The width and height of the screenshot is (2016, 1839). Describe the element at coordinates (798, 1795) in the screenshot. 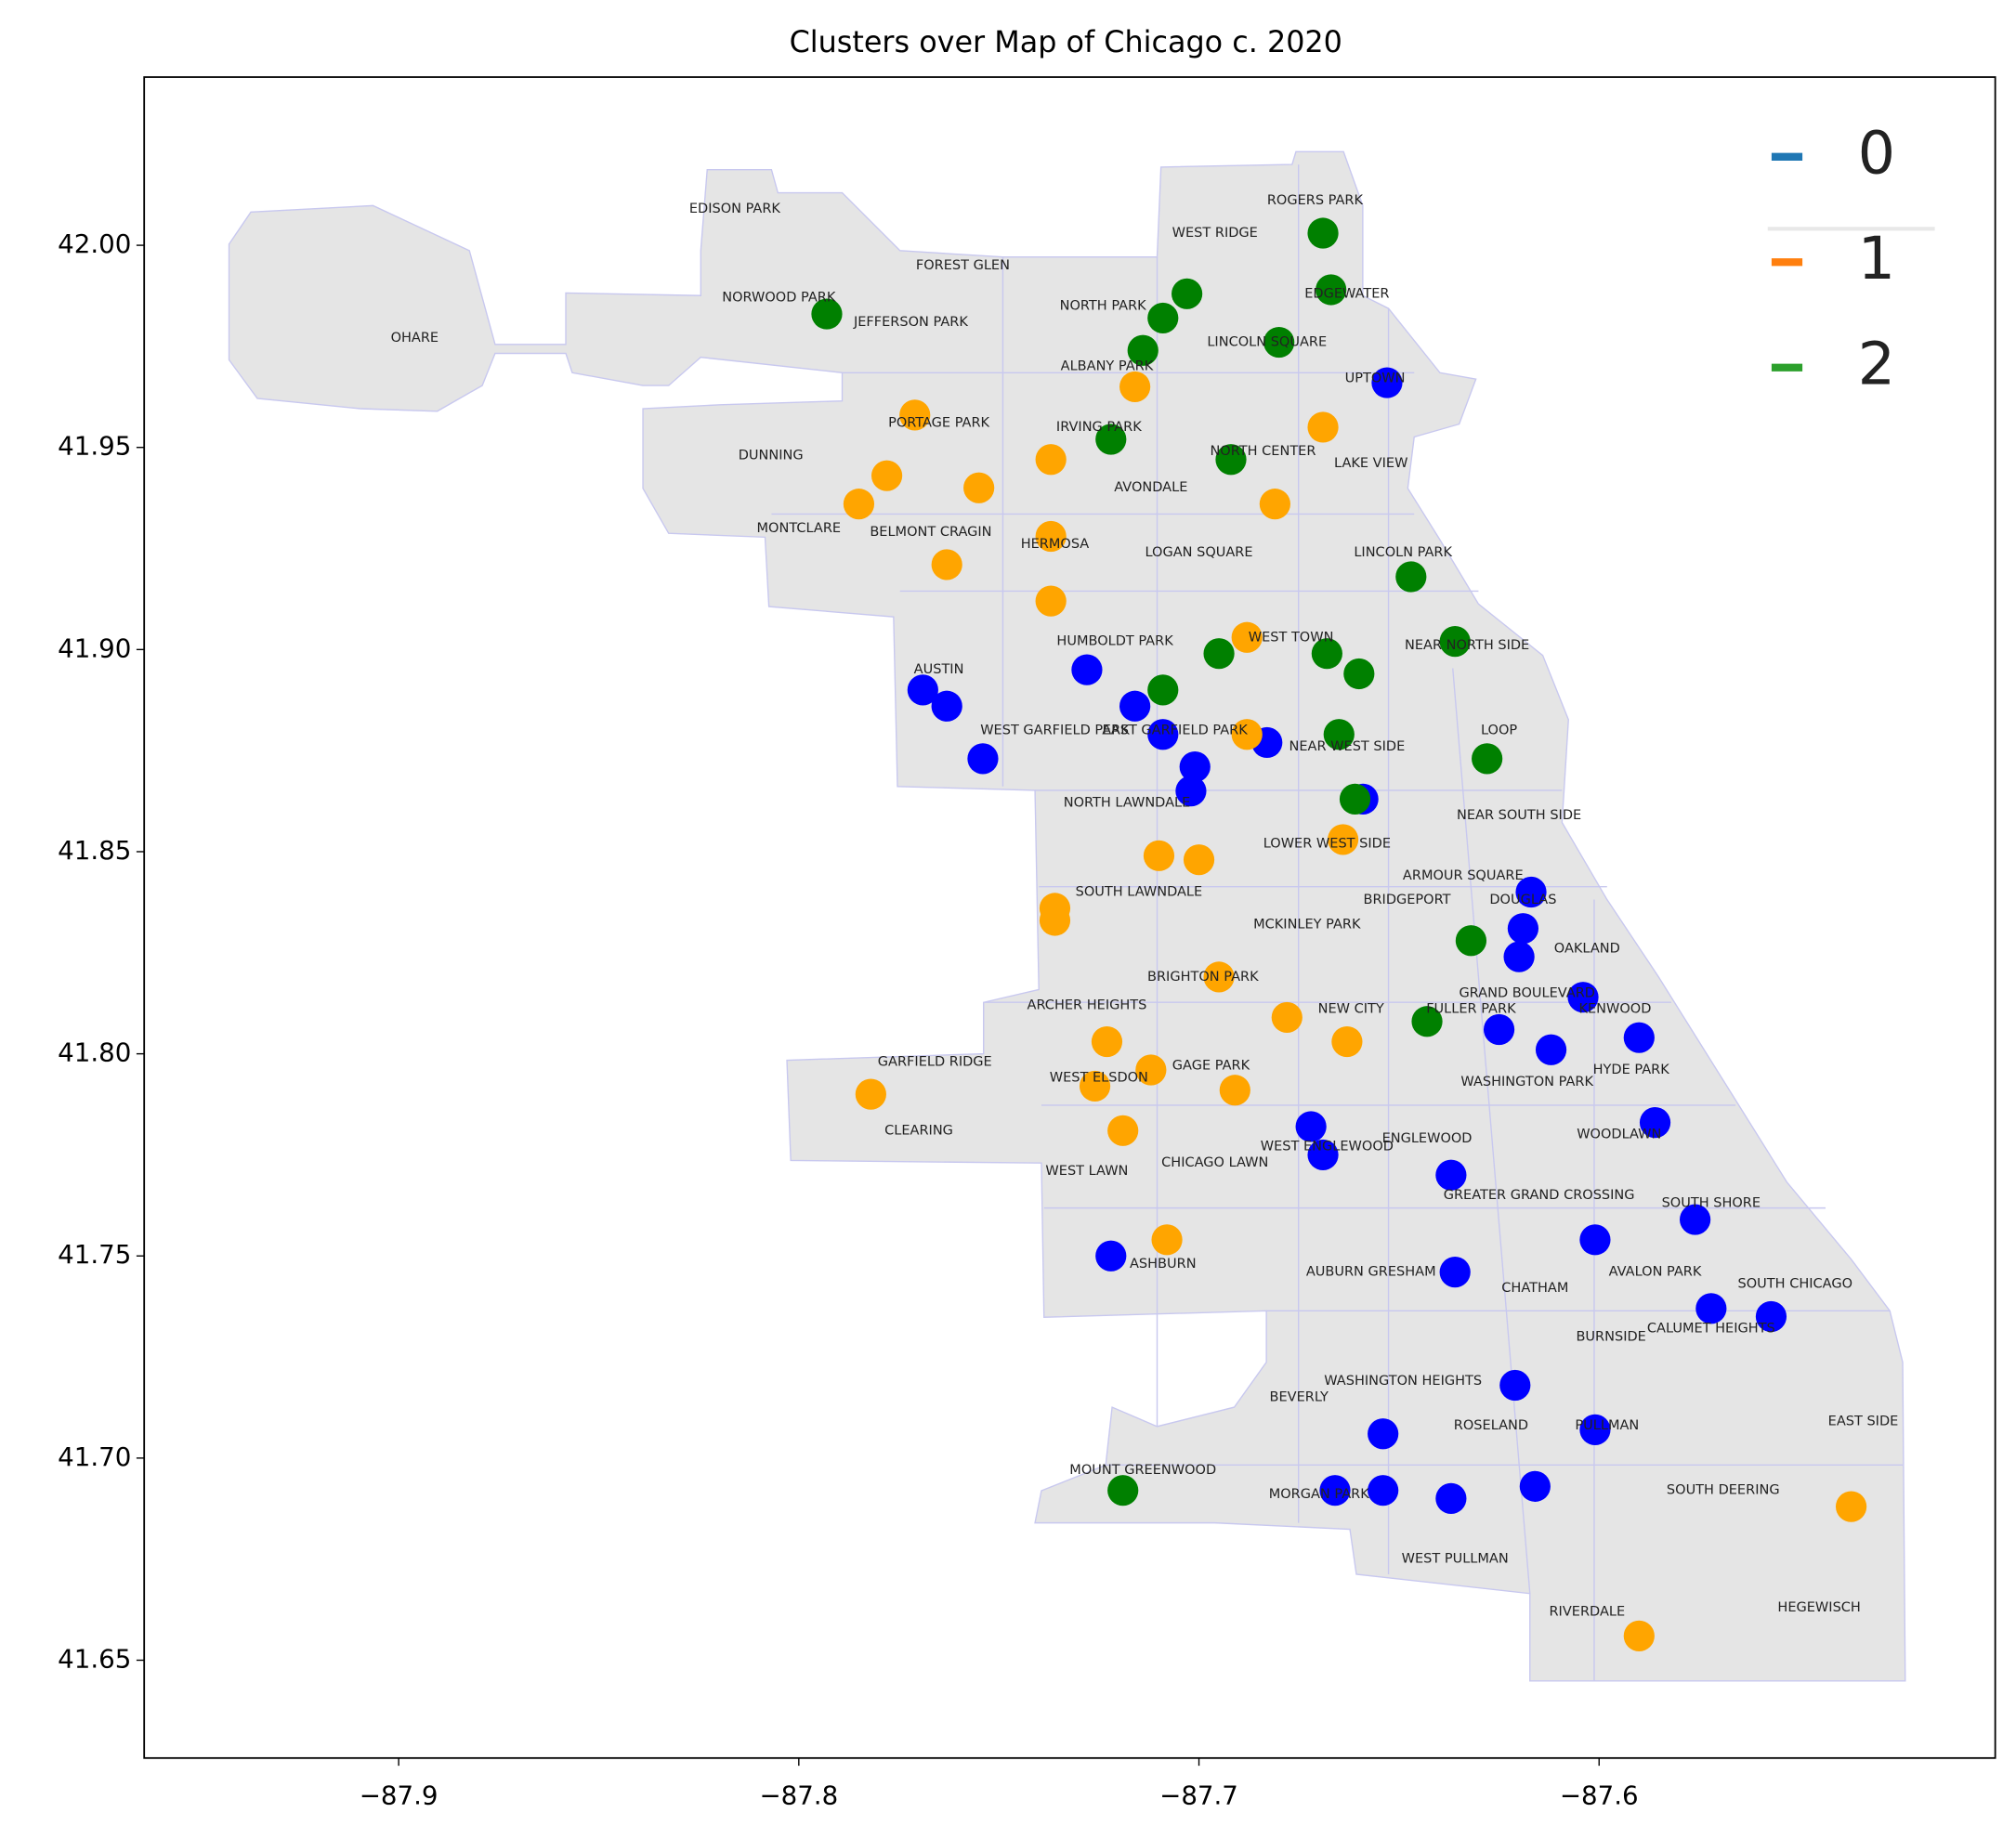

I see `x-tick-label: −87.8` at that location.